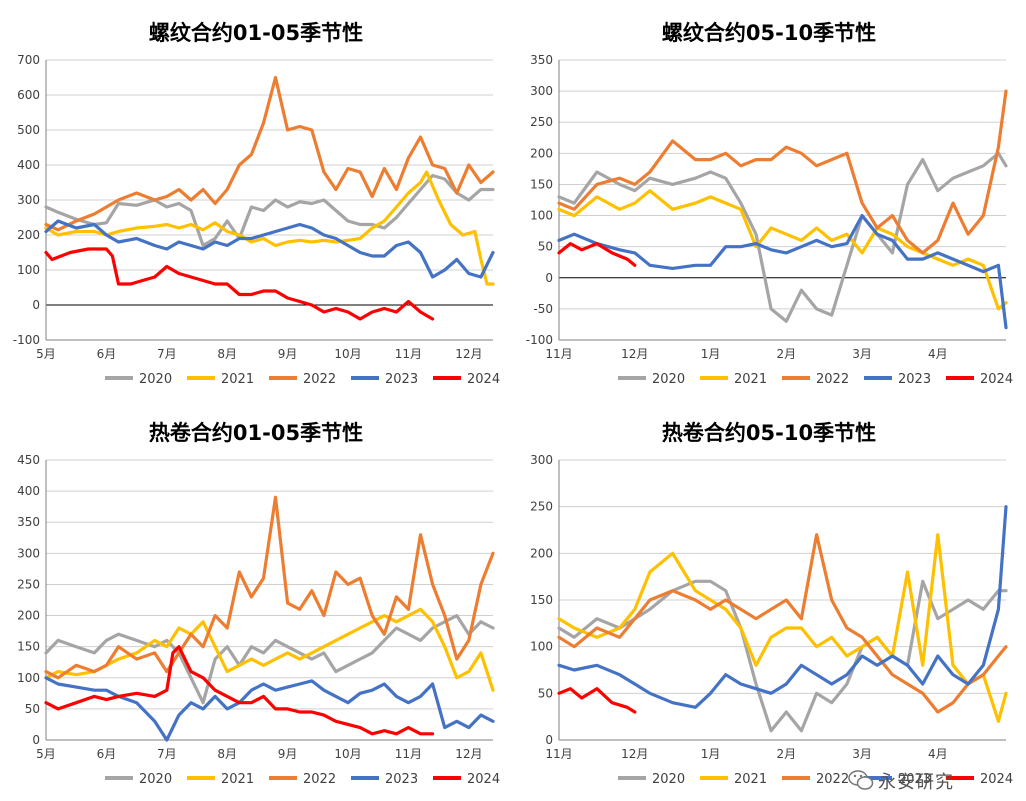 The height and width of the screenshot is (801, 1026). What do you see at coordinates (36, 740) in the screenshot?
I see `chart3-ytick-0: 0` at bounding box center [36, 740].